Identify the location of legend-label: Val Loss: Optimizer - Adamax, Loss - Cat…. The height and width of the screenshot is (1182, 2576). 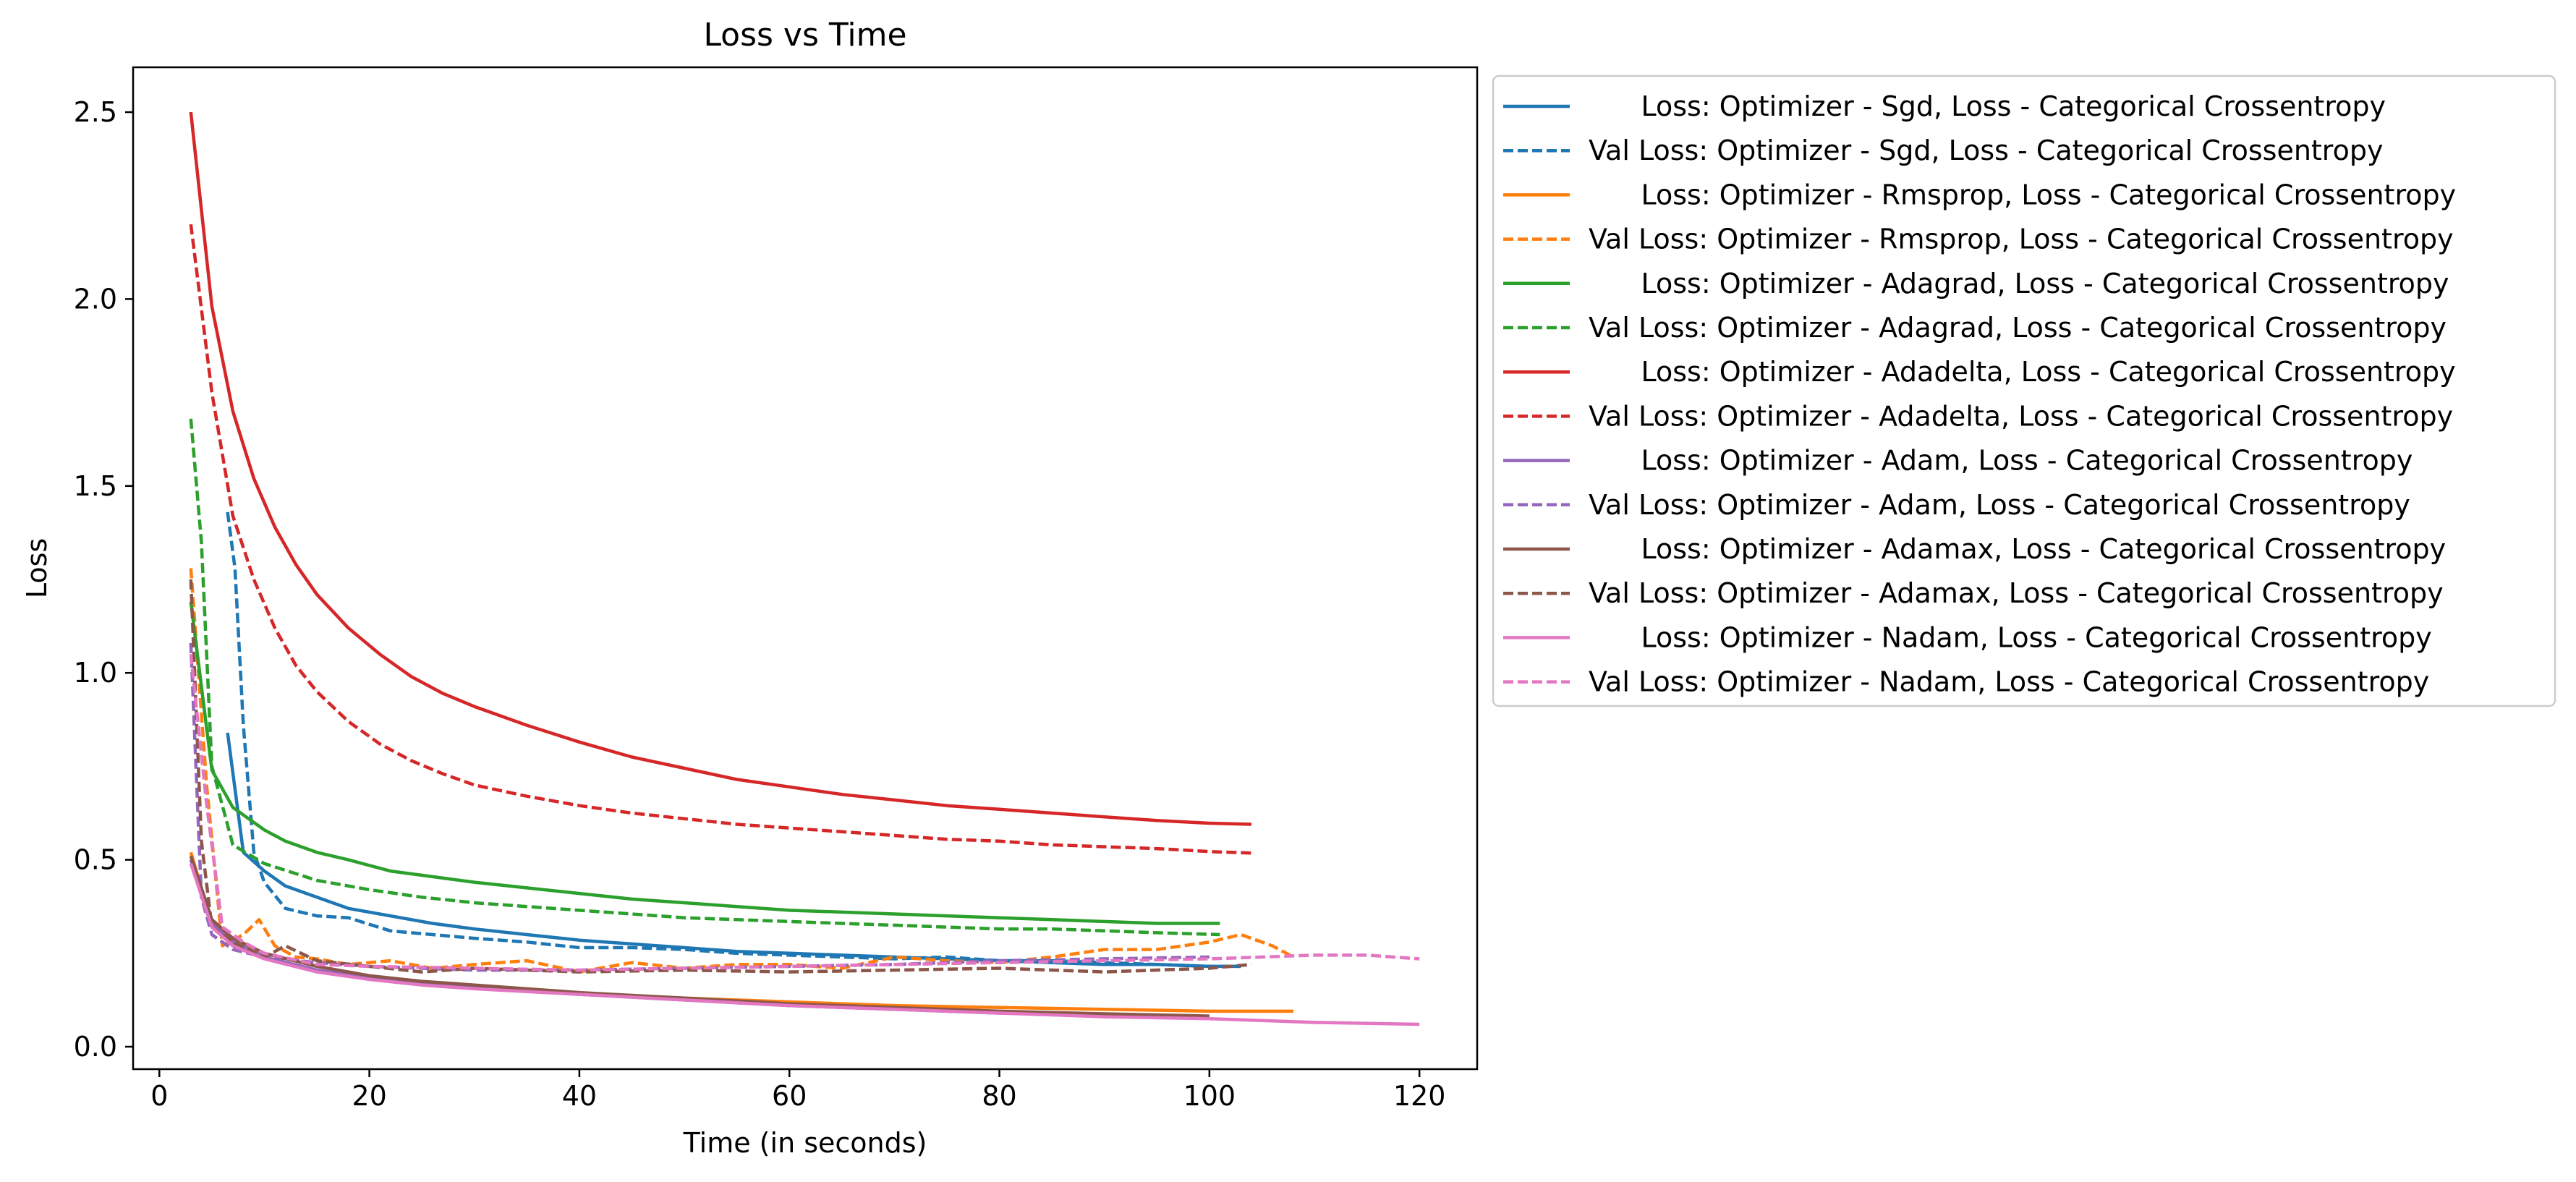
(2016, 593).